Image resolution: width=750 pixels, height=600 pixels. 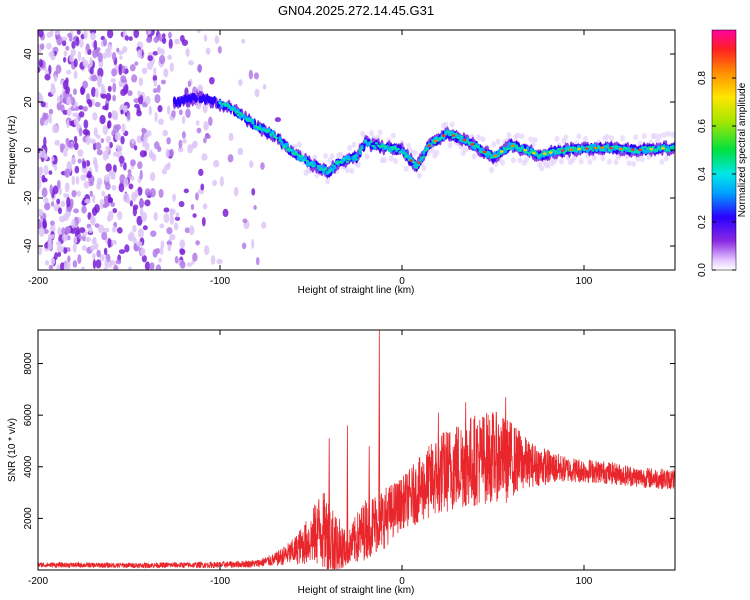 What do you see at coordinates (702, 126) in the screenshot?
I see `colorbar-tick-label: 0.6` at bounding box center [702, 126].